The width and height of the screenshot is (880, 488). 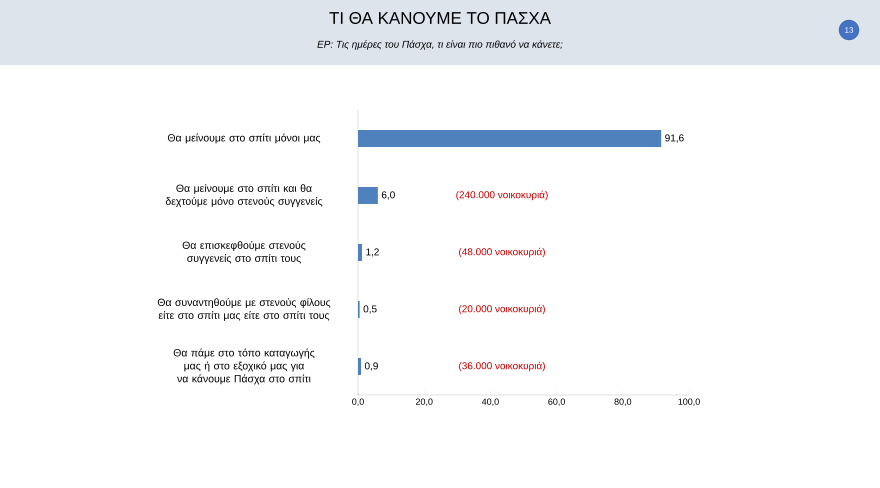 I want to click on y-tick-label: Θα μείνουμε στο σπίτι μόνοι μας, so click(x=244, y=139).